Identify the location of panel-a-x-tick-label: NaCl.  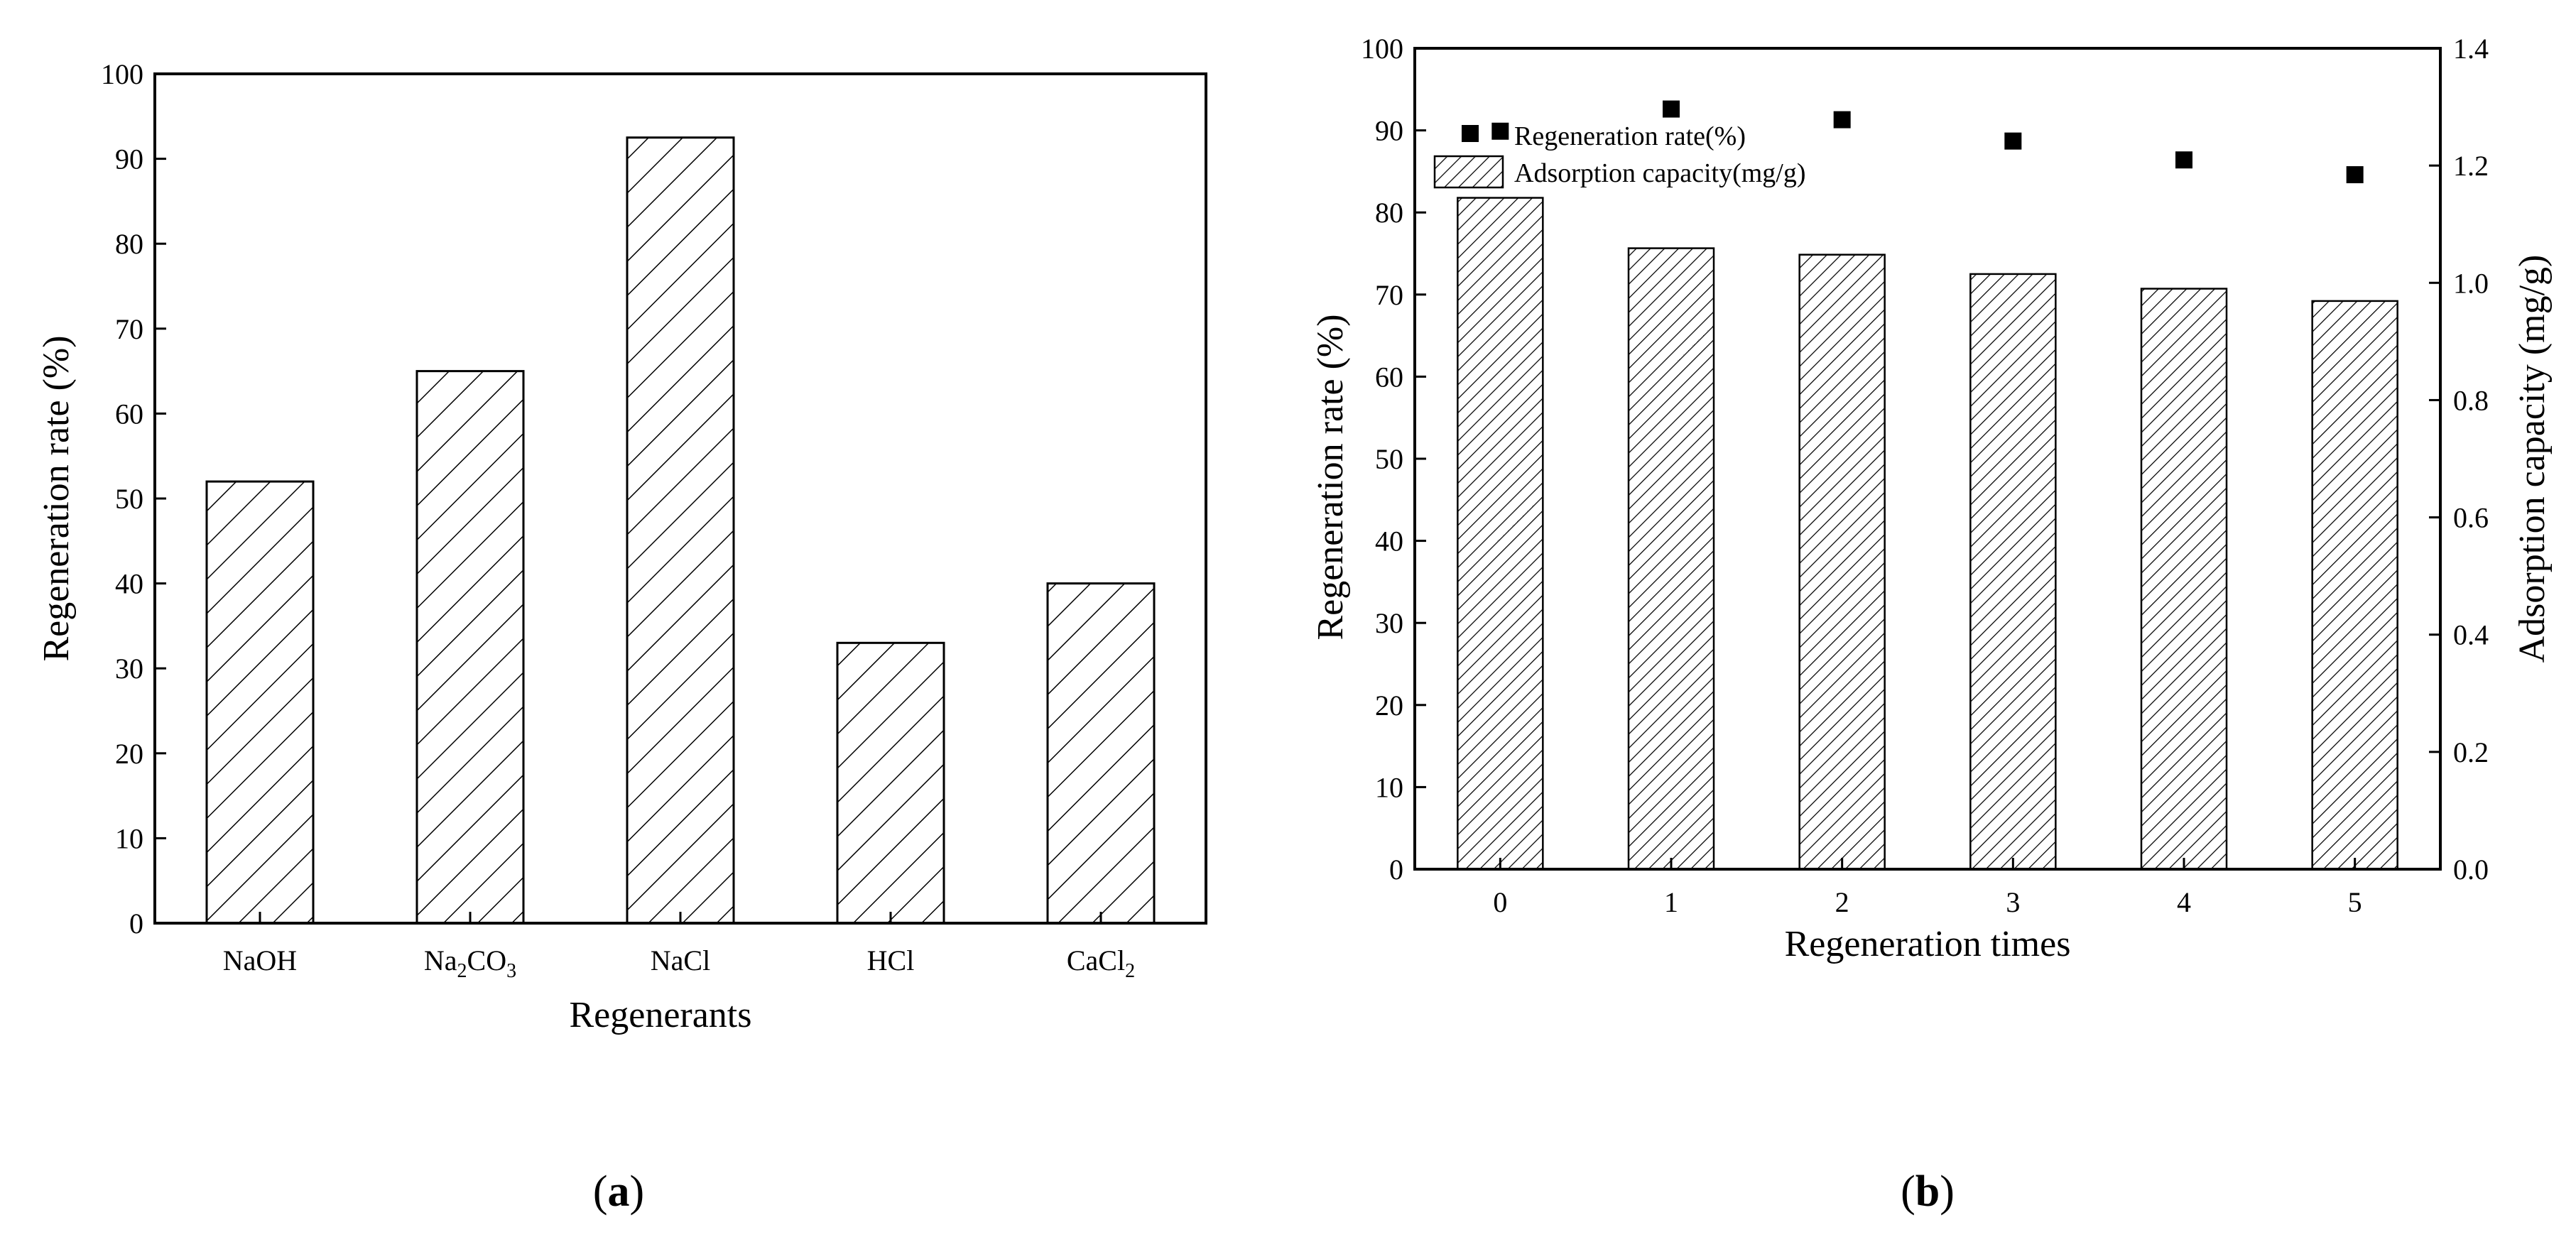
(680, 960).